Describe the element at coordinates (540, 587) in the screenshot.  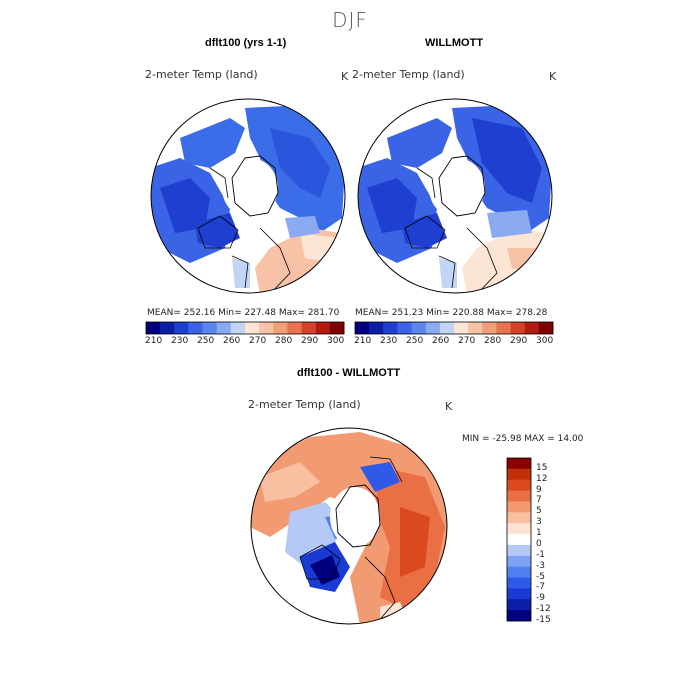
I see `colorbar-tick-label: -7` at that location.